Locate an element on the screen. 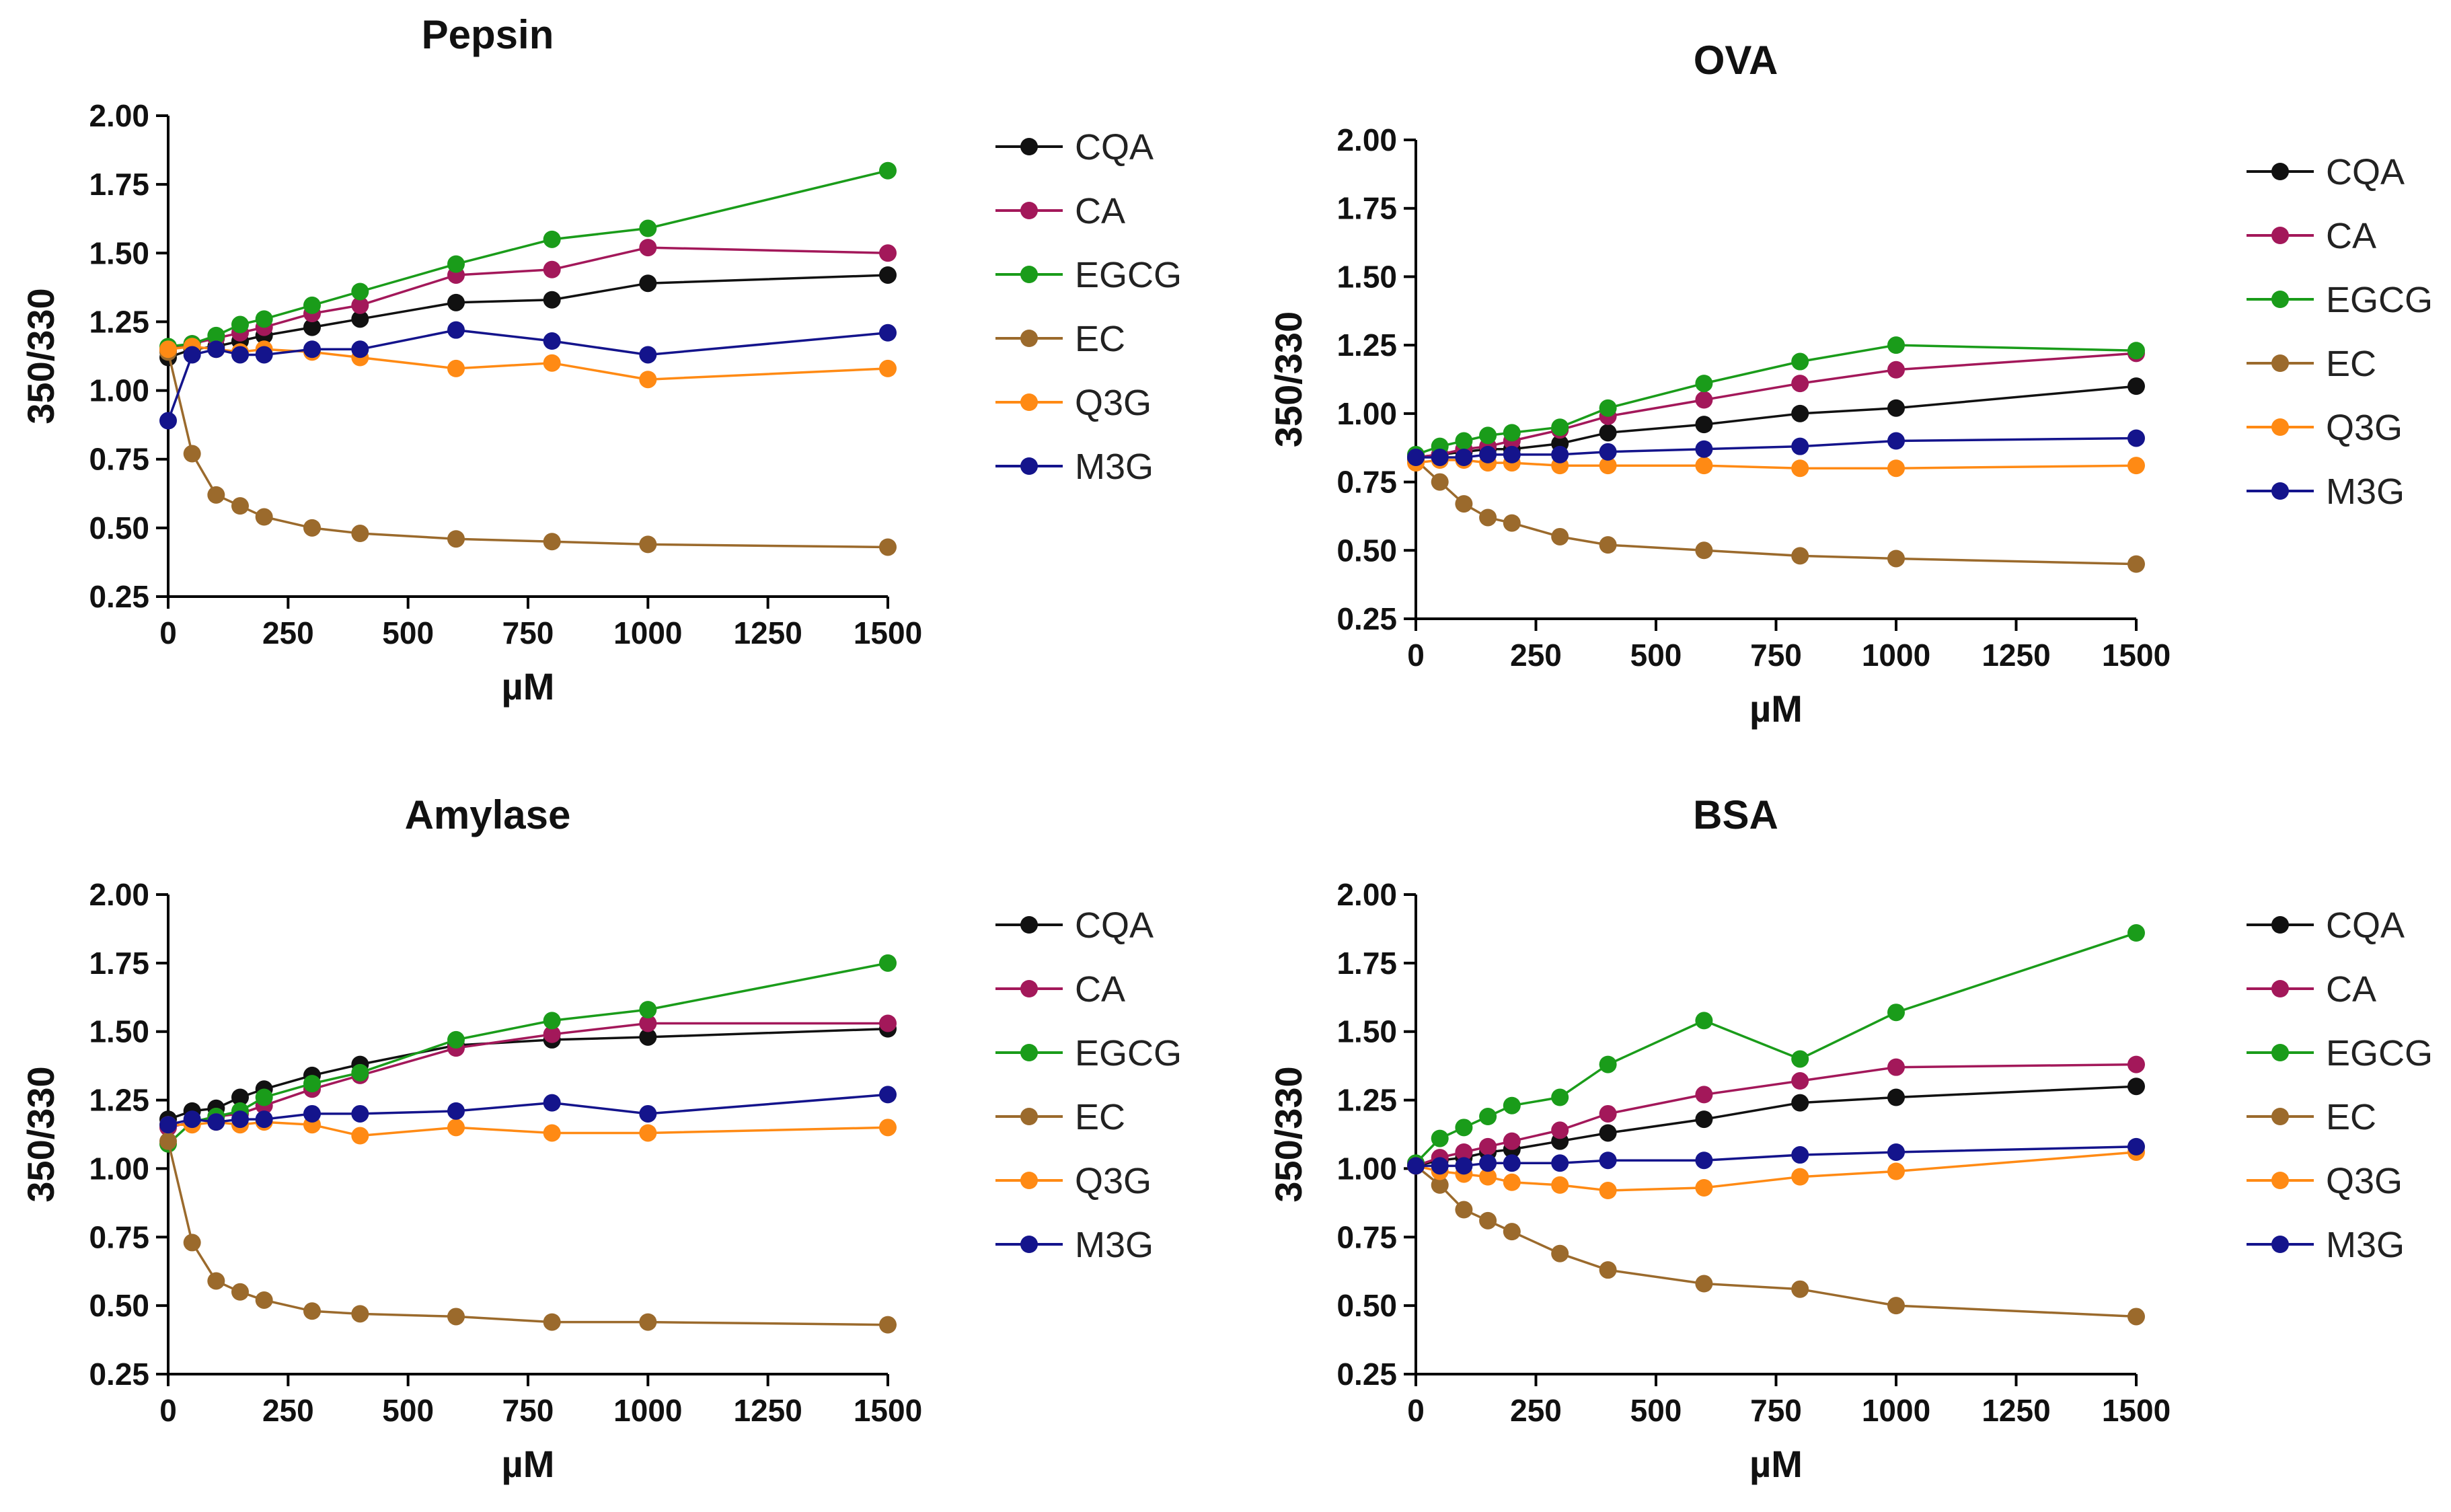  x-tick-label: 500 is located at coordinates (408, 1411).